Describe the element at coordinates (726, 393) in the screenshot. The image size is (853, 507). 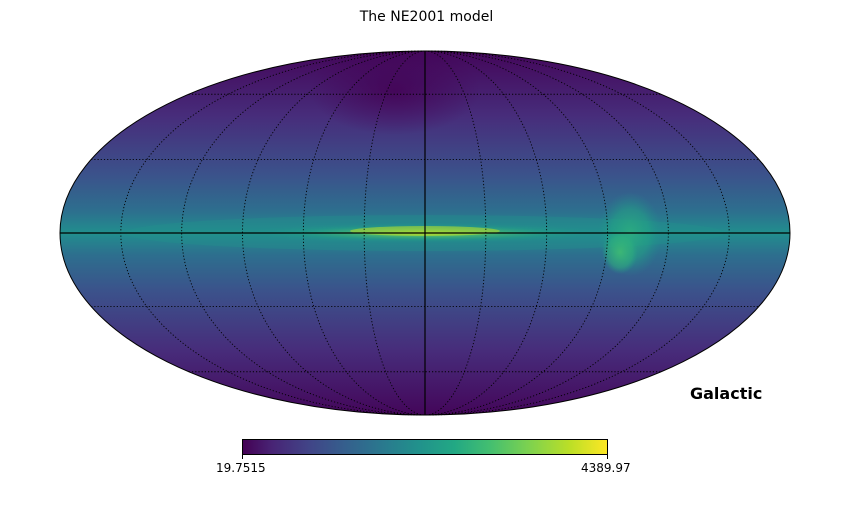
I see `coordinate-system-label: Galactic` at that location.